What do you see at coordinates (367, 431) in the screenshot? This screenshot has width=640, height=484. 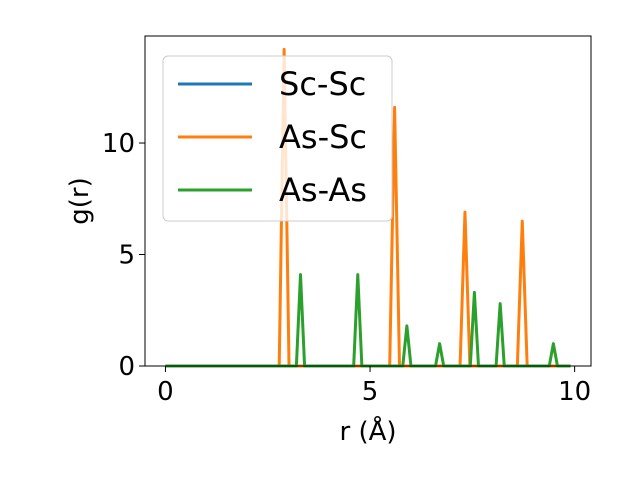 I see `x-axis-label: r (Å)` at bounding box center [367, 431].